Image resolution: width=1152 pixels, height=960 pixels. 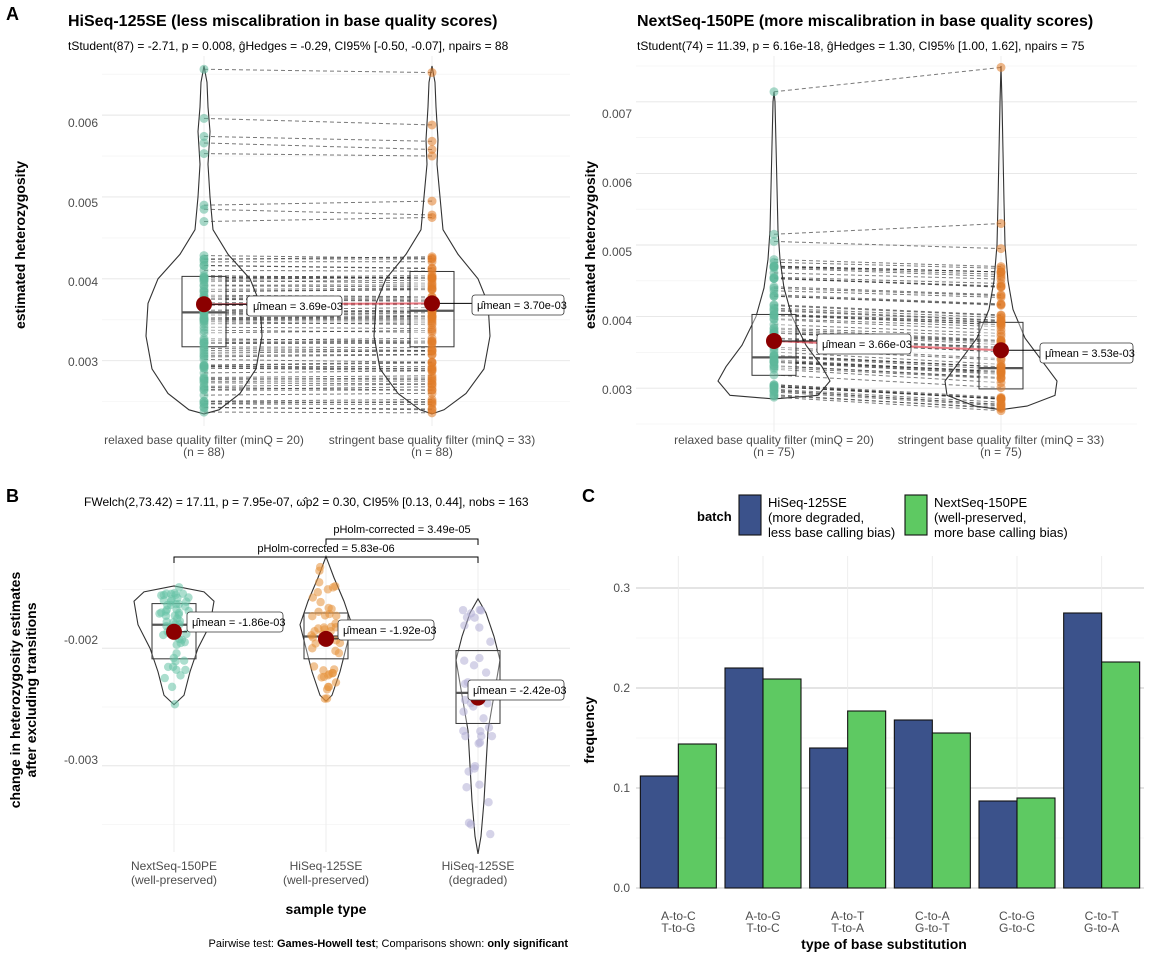 What do you see at coordinates (617, 321) in the screenshot?
I see `panel-a2-ytick: 0.004` at bounding box center [617, 321].